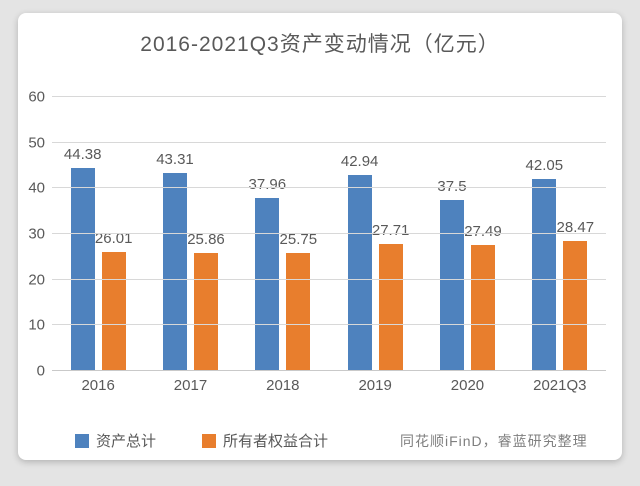 The image size is (640, 486). What do you see at coordinates (544, 264) in the screenshot?
I see `bar-资产总计-2021Q3: 42.05` at bounding box center [544, 264].